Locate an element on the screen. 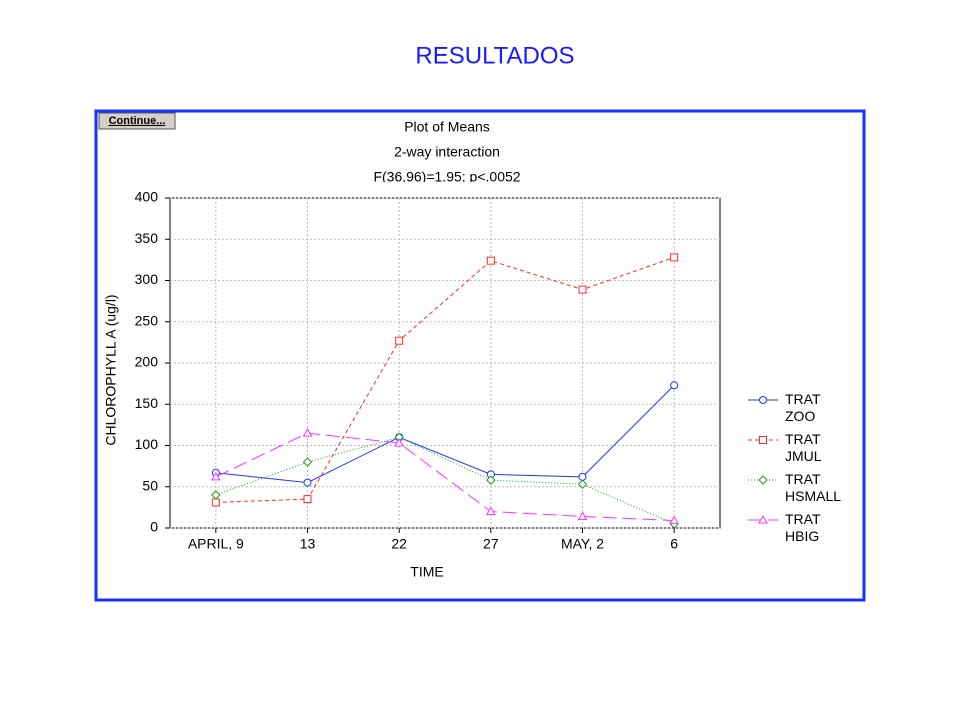 This screenshot has height=725, width=960. legend-label: TRAT ZOO is located at coordinates (803, 407).